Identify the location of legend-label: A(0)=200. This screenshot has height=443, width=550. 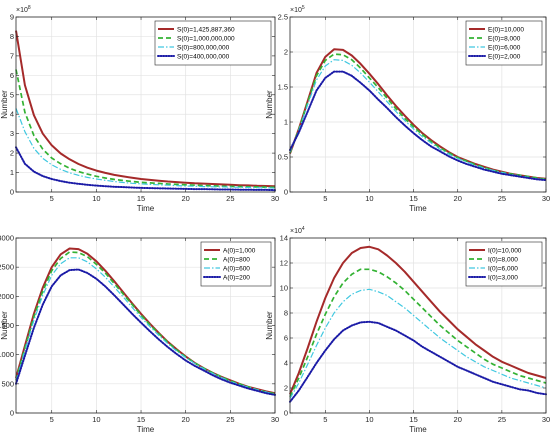
(236, 277).